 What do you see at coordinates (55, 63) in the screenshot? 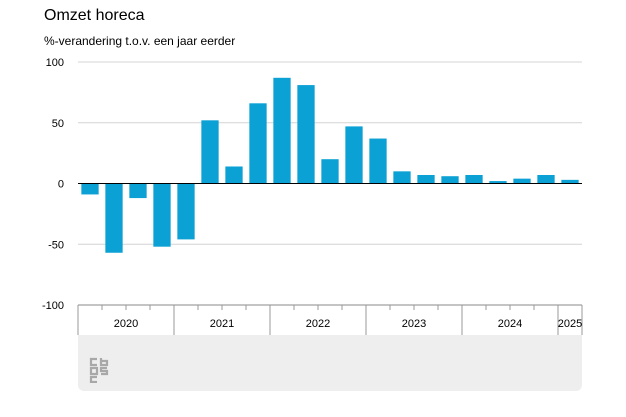
I see `y-tick-label: 100` at bounding box center [55, 63].